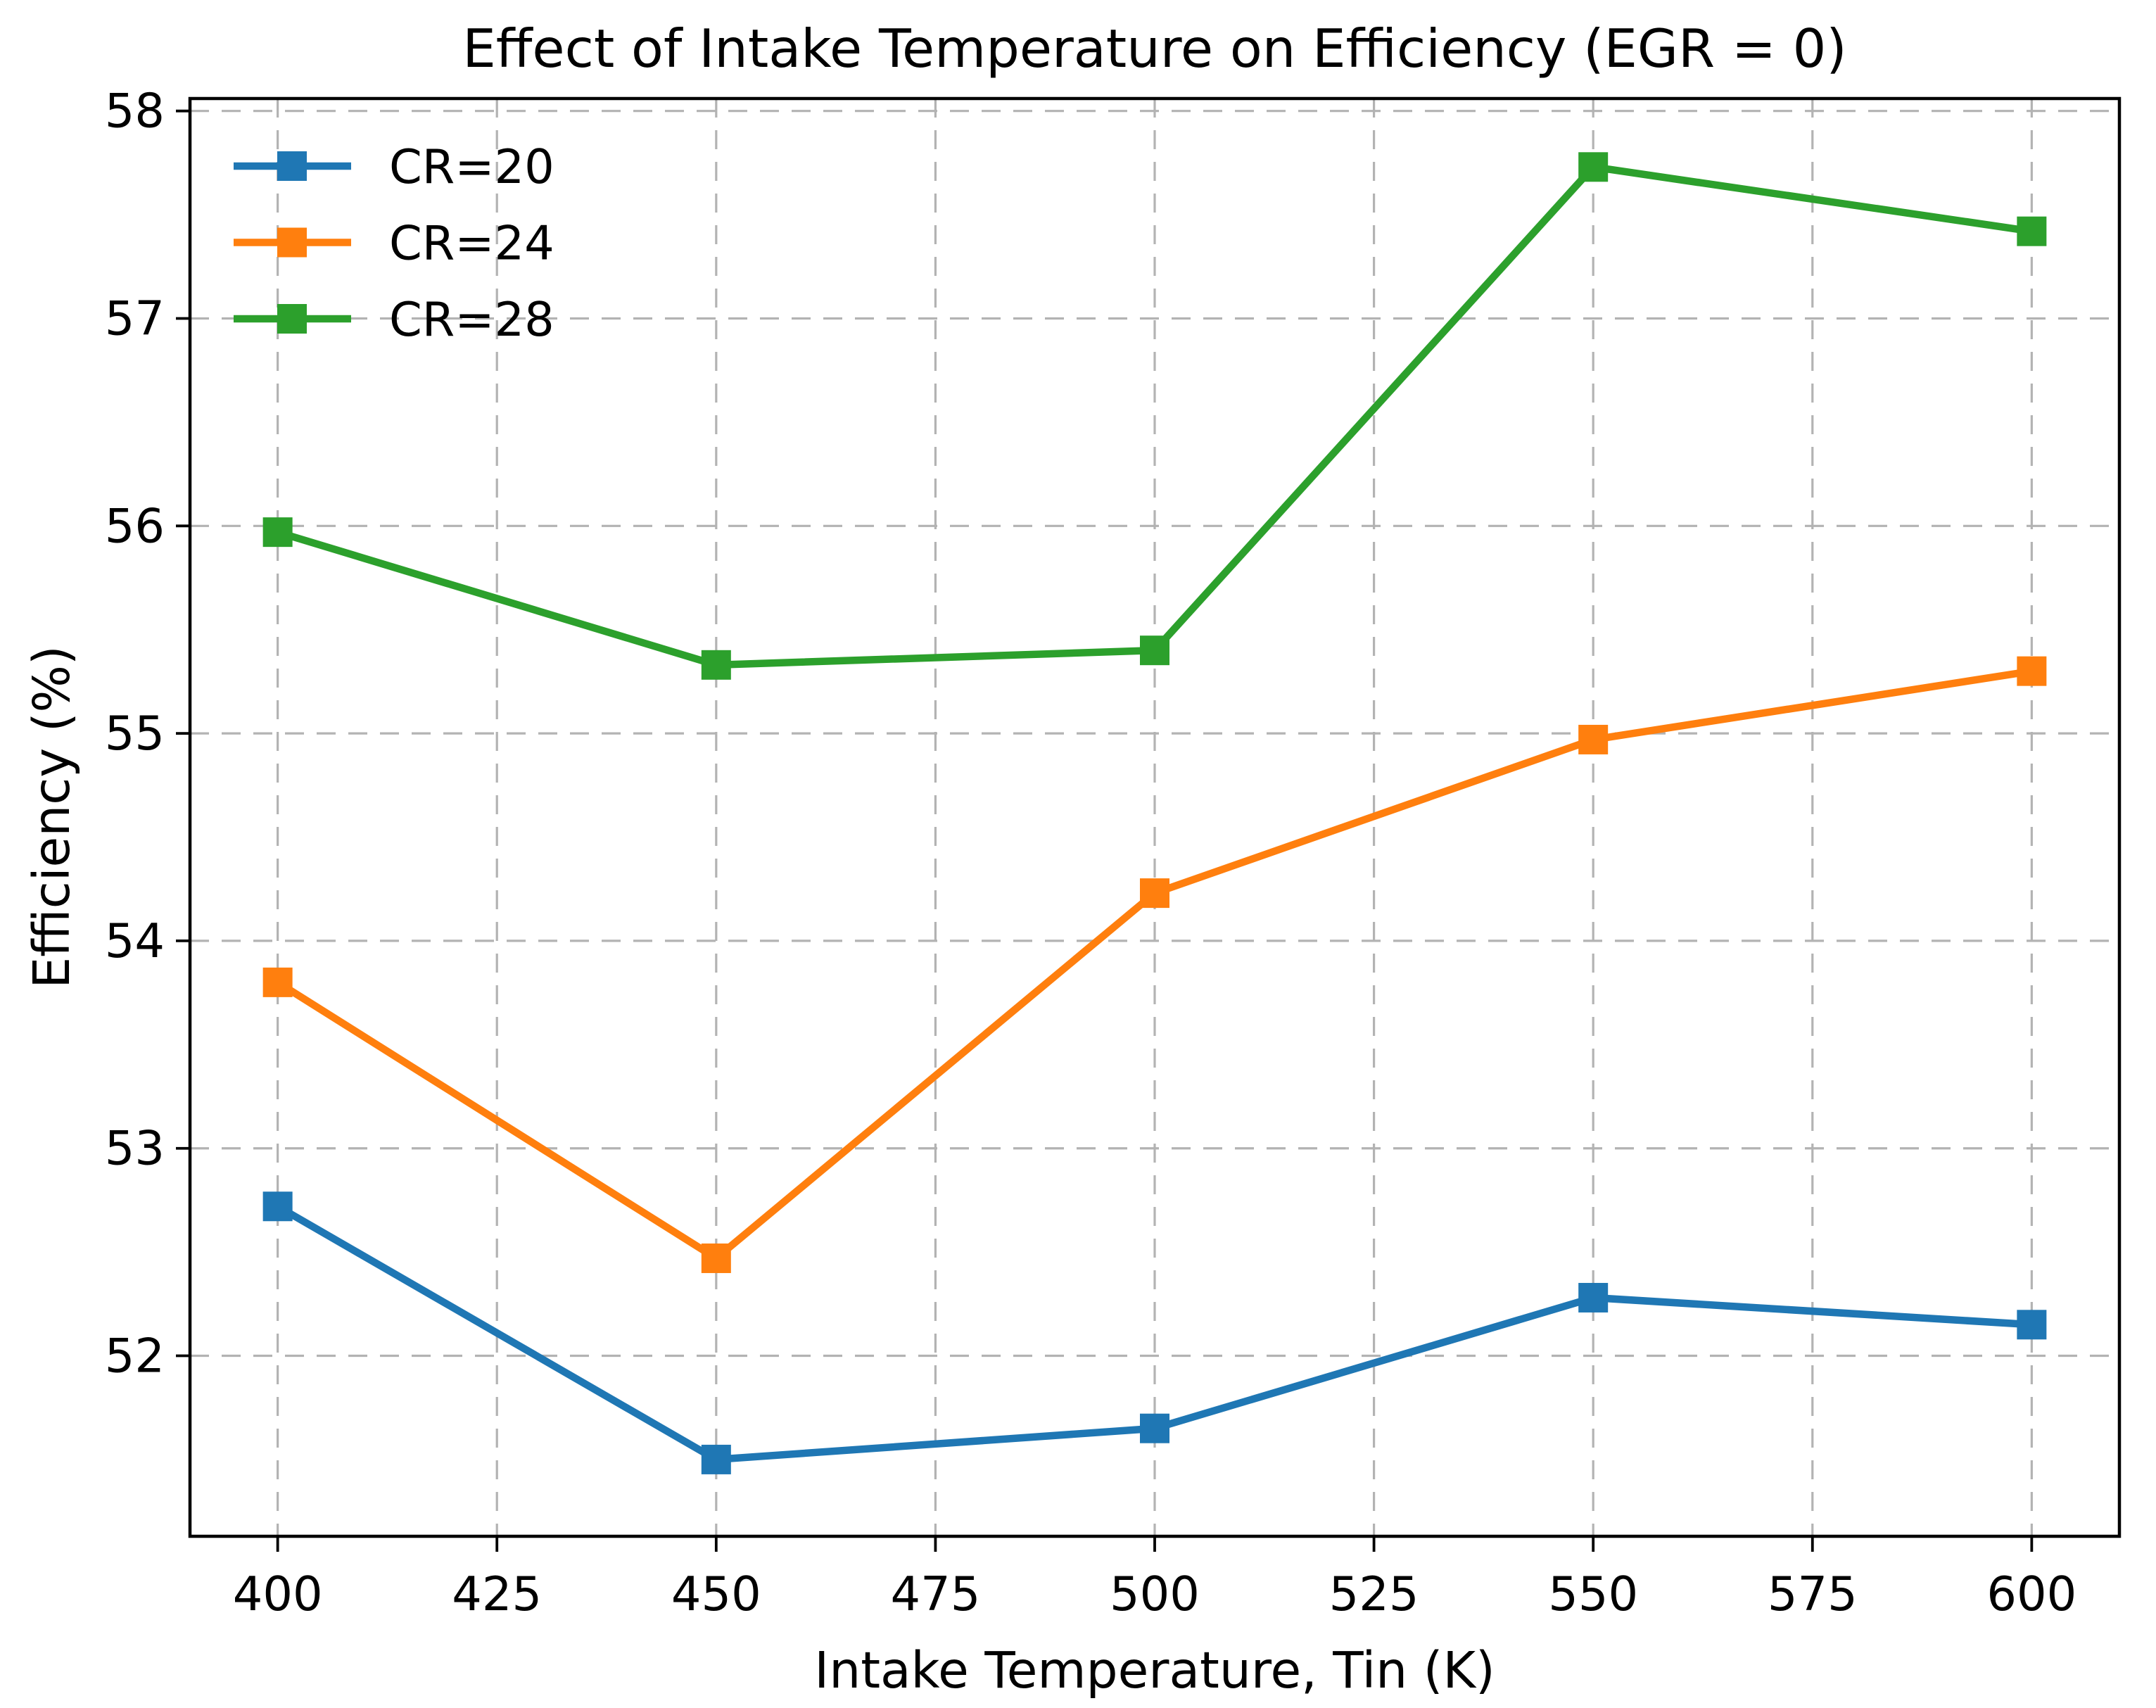  What do you see at coordinates (1374, 1594) in the screenshot?
I see `x-tick-label-525: 525` at bounding box center [1374, 1594].